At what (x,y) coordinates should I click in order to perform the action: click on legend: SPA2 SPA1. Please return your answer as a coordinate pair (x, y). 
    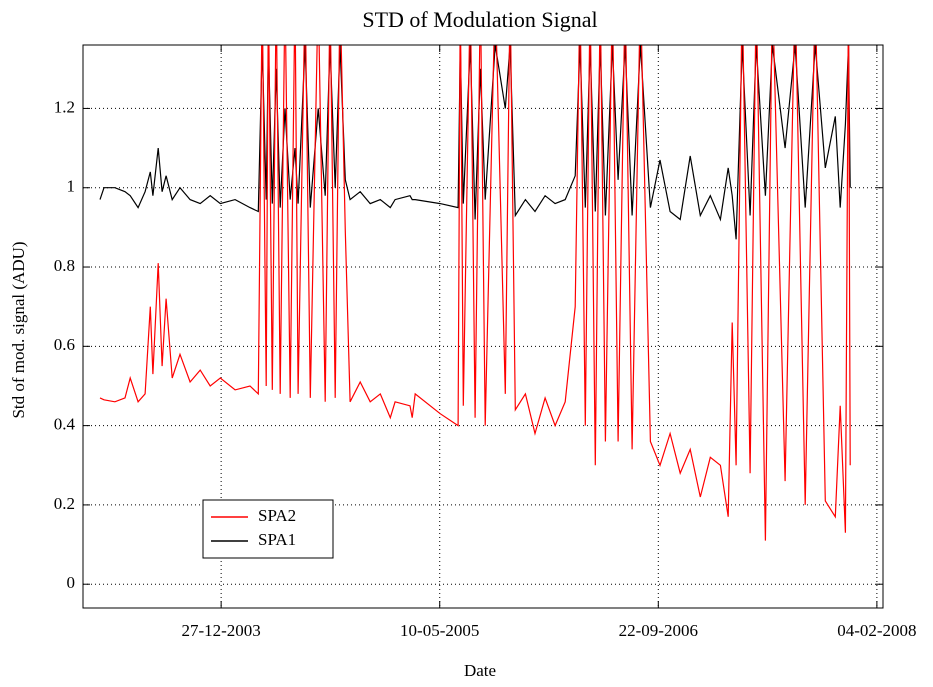
    Looking at the image, I should click on (268, 529).